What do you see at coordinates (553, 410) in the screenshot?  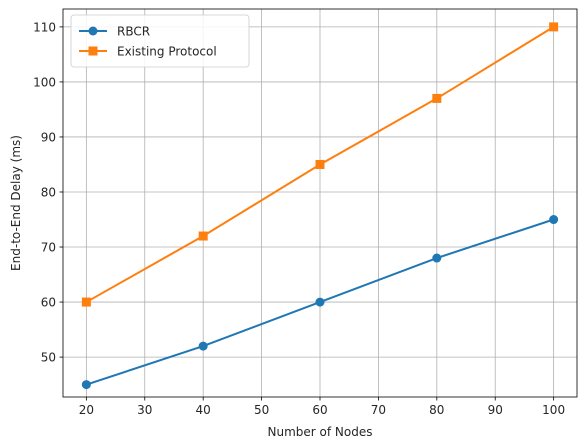 I see `x-tick-label: 100` at bounding box center [553, 410].